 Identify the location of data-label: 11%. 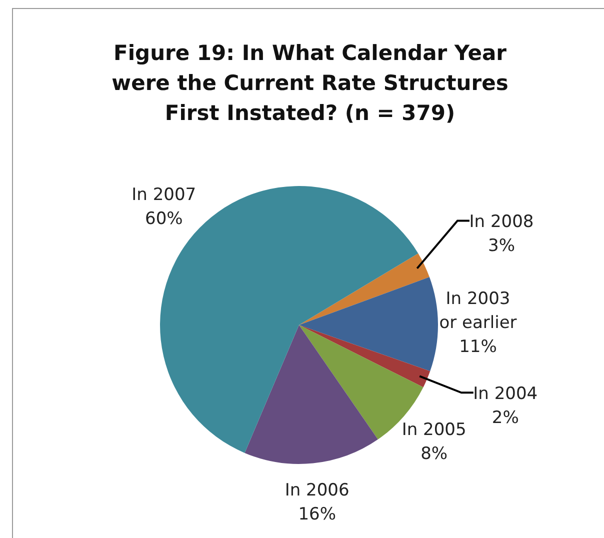
(478, 347).